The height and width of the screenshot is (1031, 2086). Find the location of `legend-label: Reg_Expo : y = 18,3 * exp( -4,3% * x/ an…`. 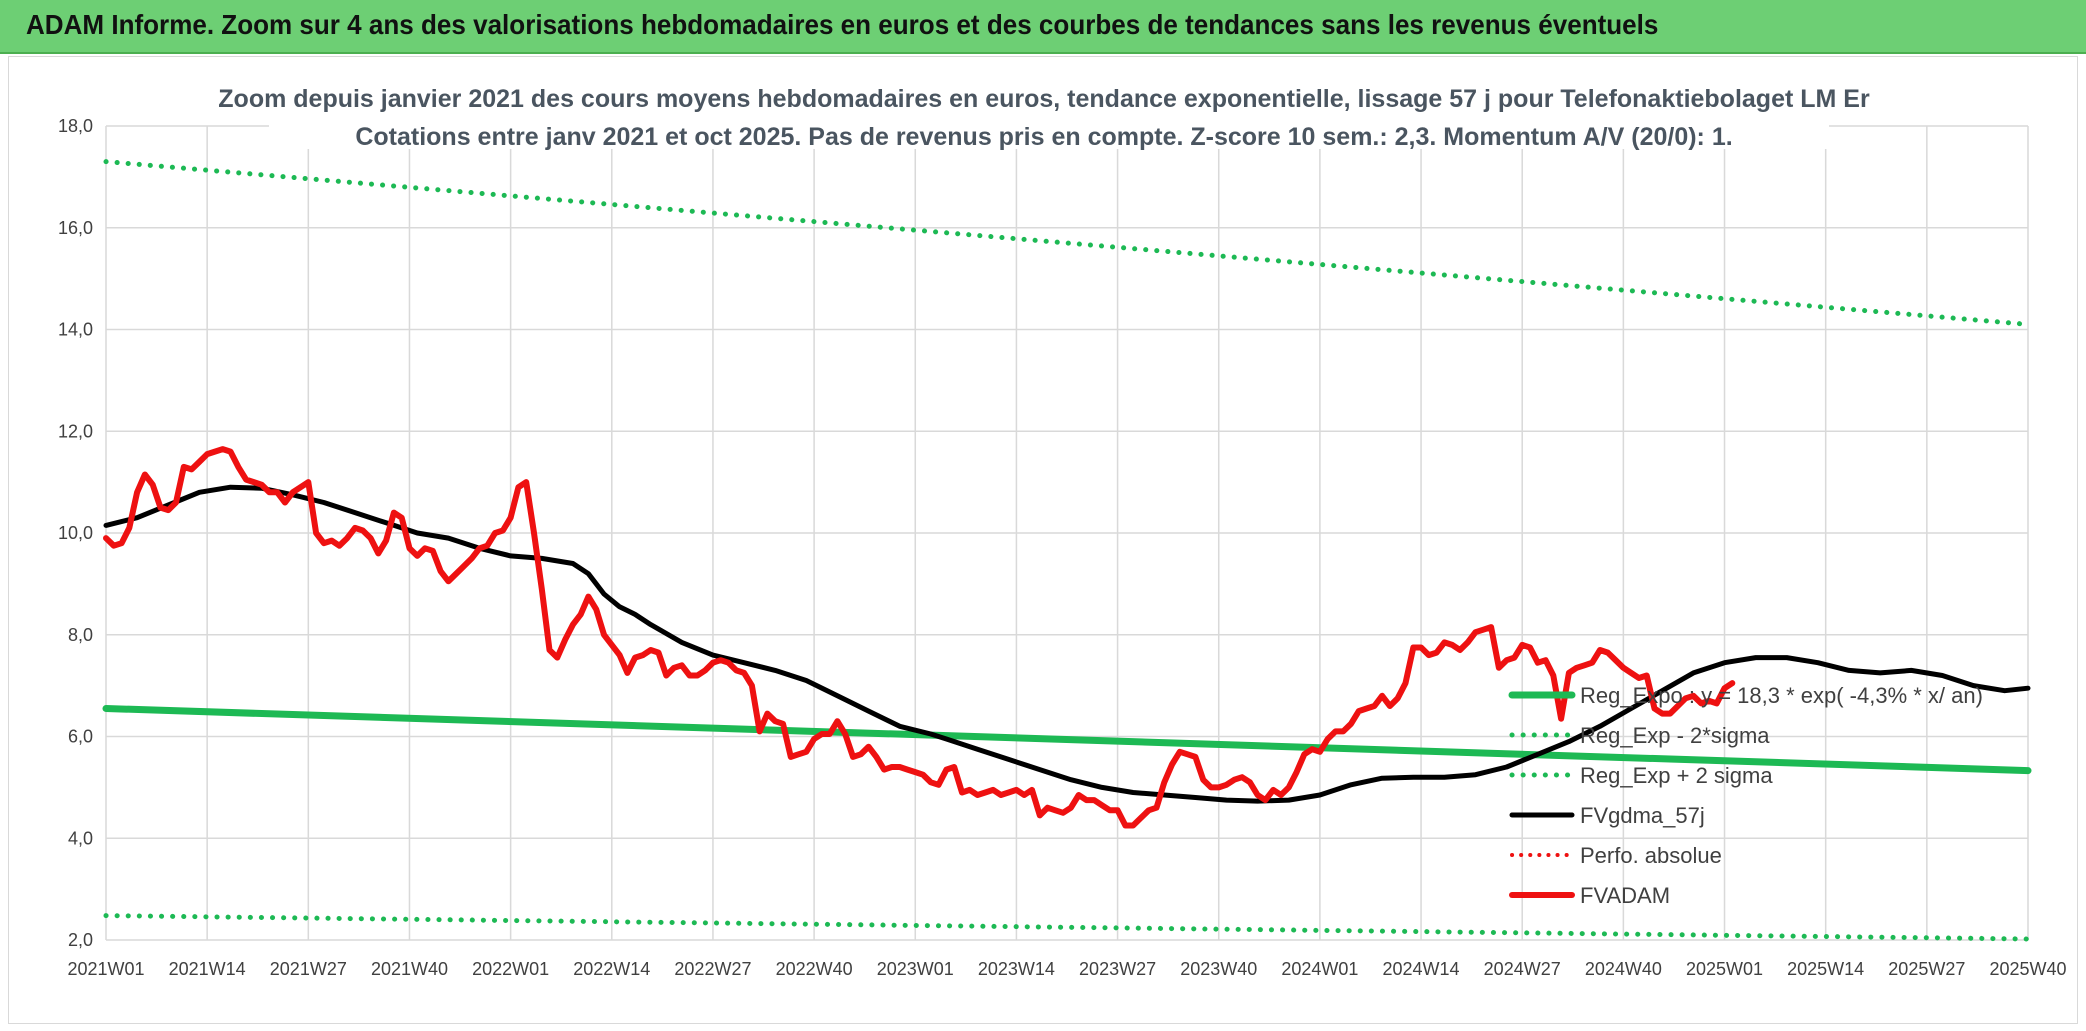

legend-label: Reg_Expo : y = 18,3 * exp( -4,3% * x/ an… is located at coordinates (1781, 695).